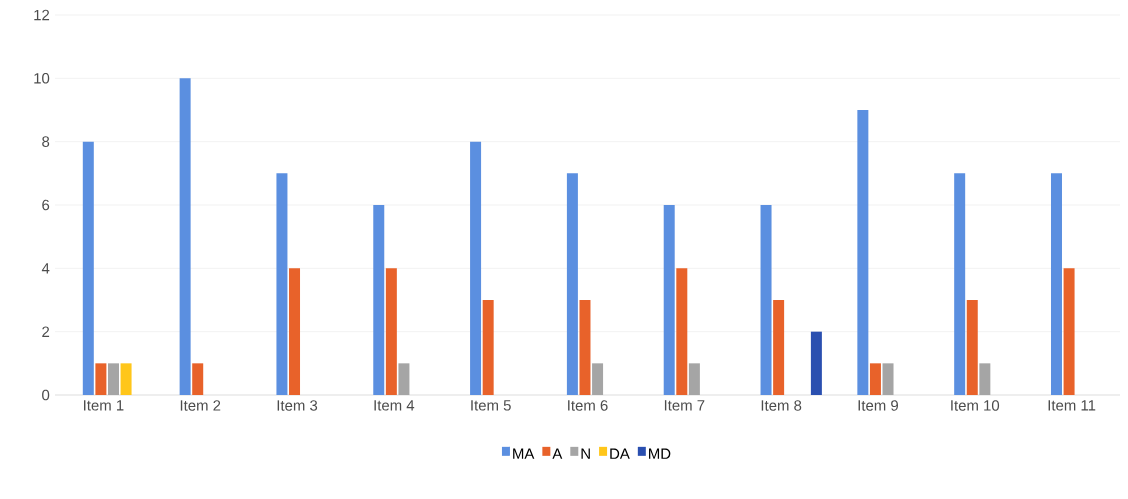  What do you see at coordinates (46, 395) in the screenshot?
I see `y-tick-label: 0` at bounding box center [46, 395].